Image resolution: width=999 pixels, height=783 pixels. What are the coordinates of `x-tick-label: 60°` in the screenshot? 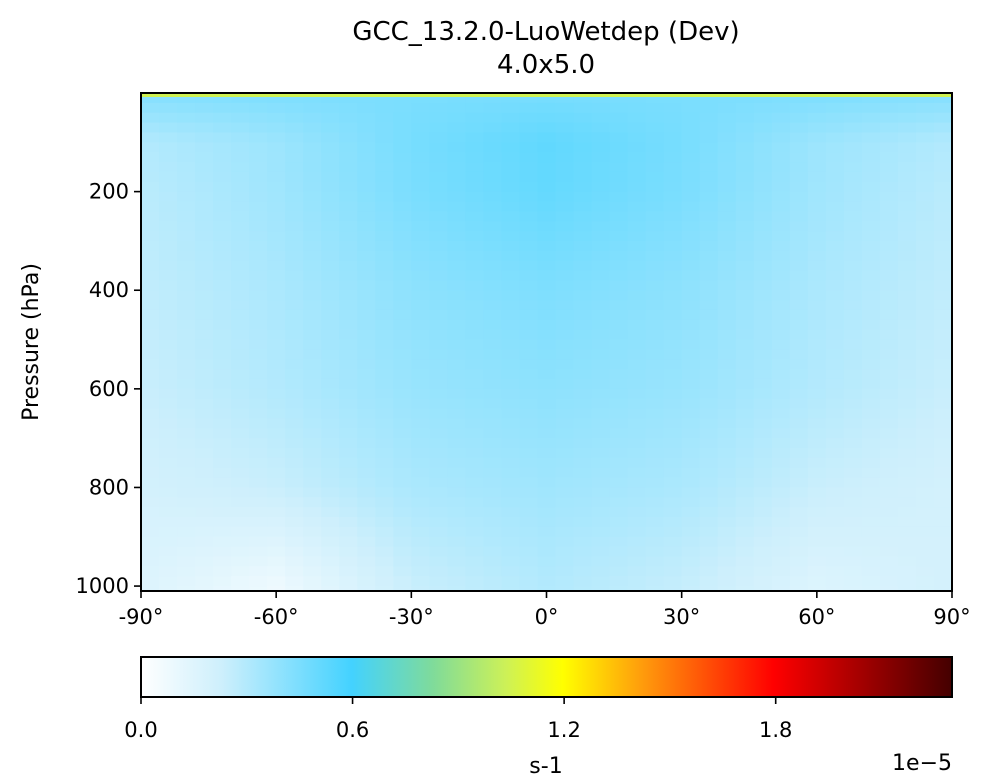 It's located at (816, 617).